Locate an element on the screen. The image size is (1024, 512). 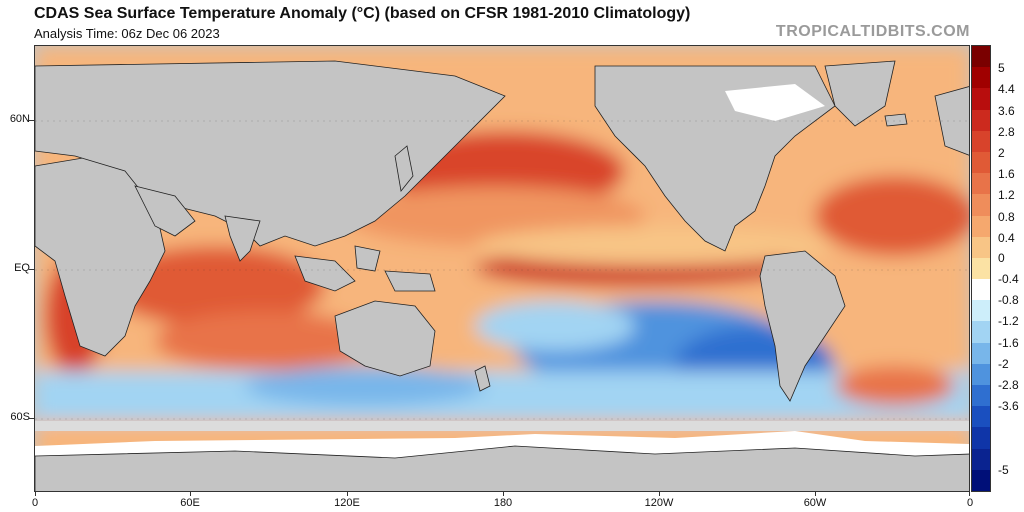
colorbar-label: 0.8 is located at coordinates (1006, 216).